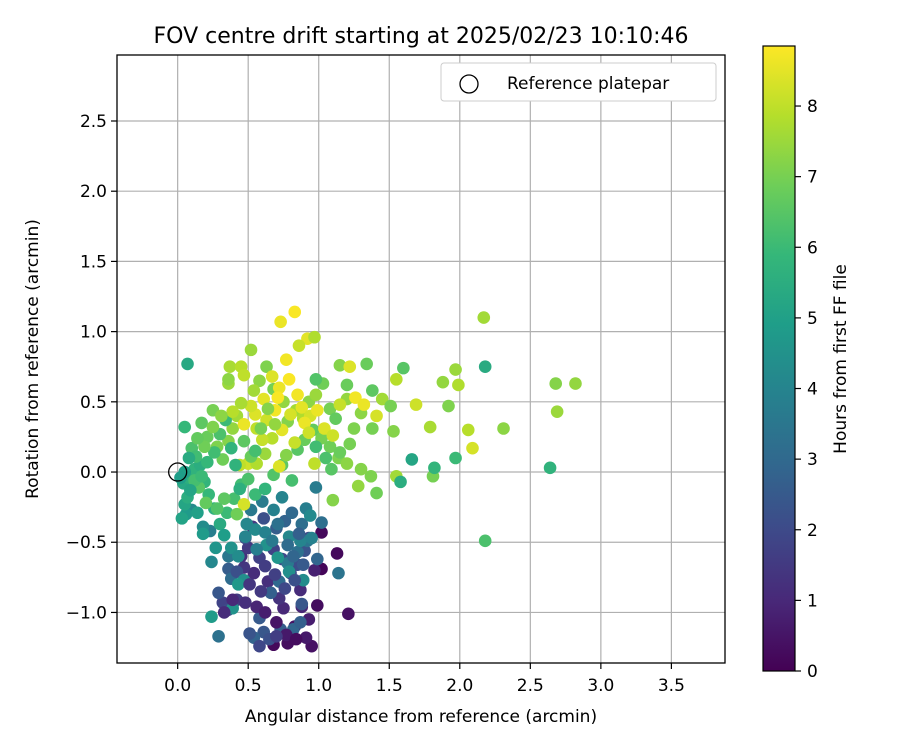  Describe the element at coordinates (91, 367) in the screenshot. I see `y-ticks: 2.5 2.0 1.5 1.0 0.5 0.0 −0.5 −1.0` at that location.